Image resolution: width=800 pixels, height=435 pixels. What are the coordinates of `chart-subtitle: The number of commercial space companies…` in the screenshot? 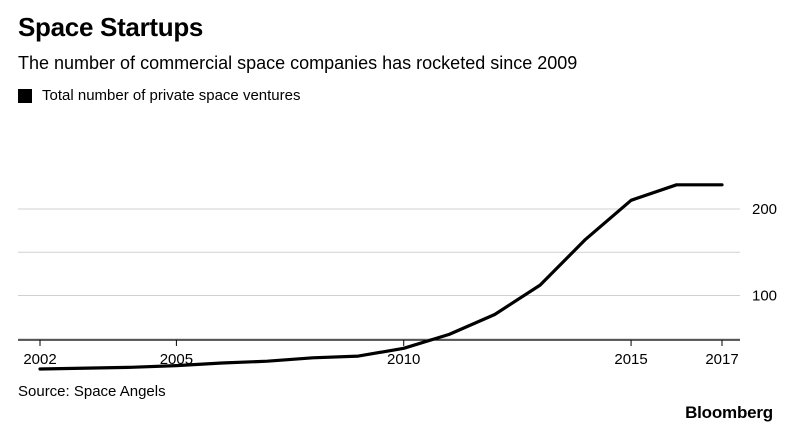 It's located at (298, 63).